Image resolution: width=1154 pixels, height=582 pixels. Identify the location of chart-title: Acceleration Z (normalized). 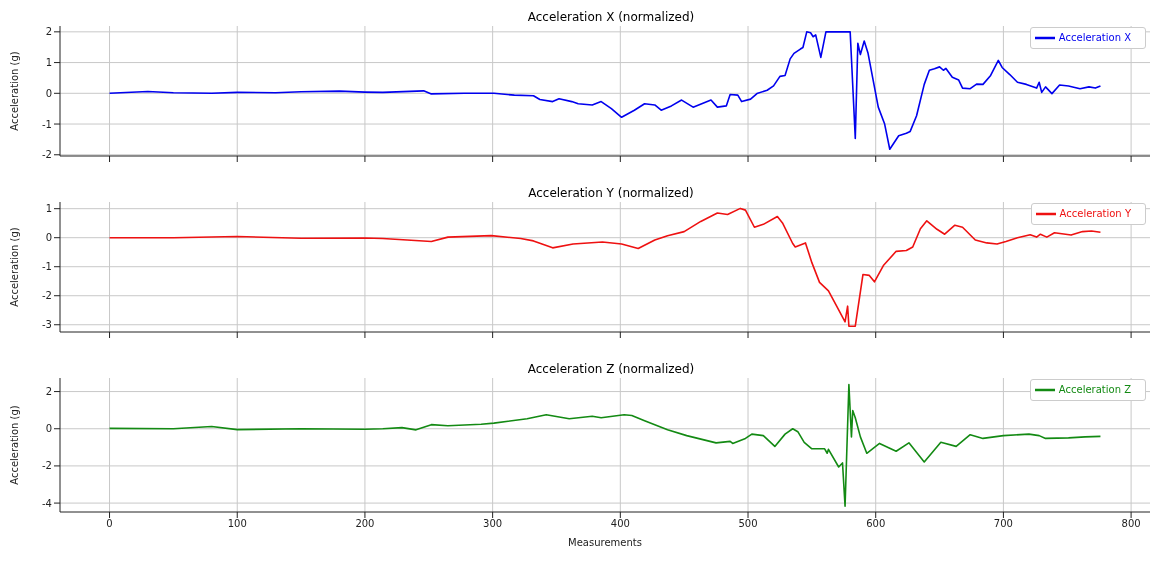
(611, 369).